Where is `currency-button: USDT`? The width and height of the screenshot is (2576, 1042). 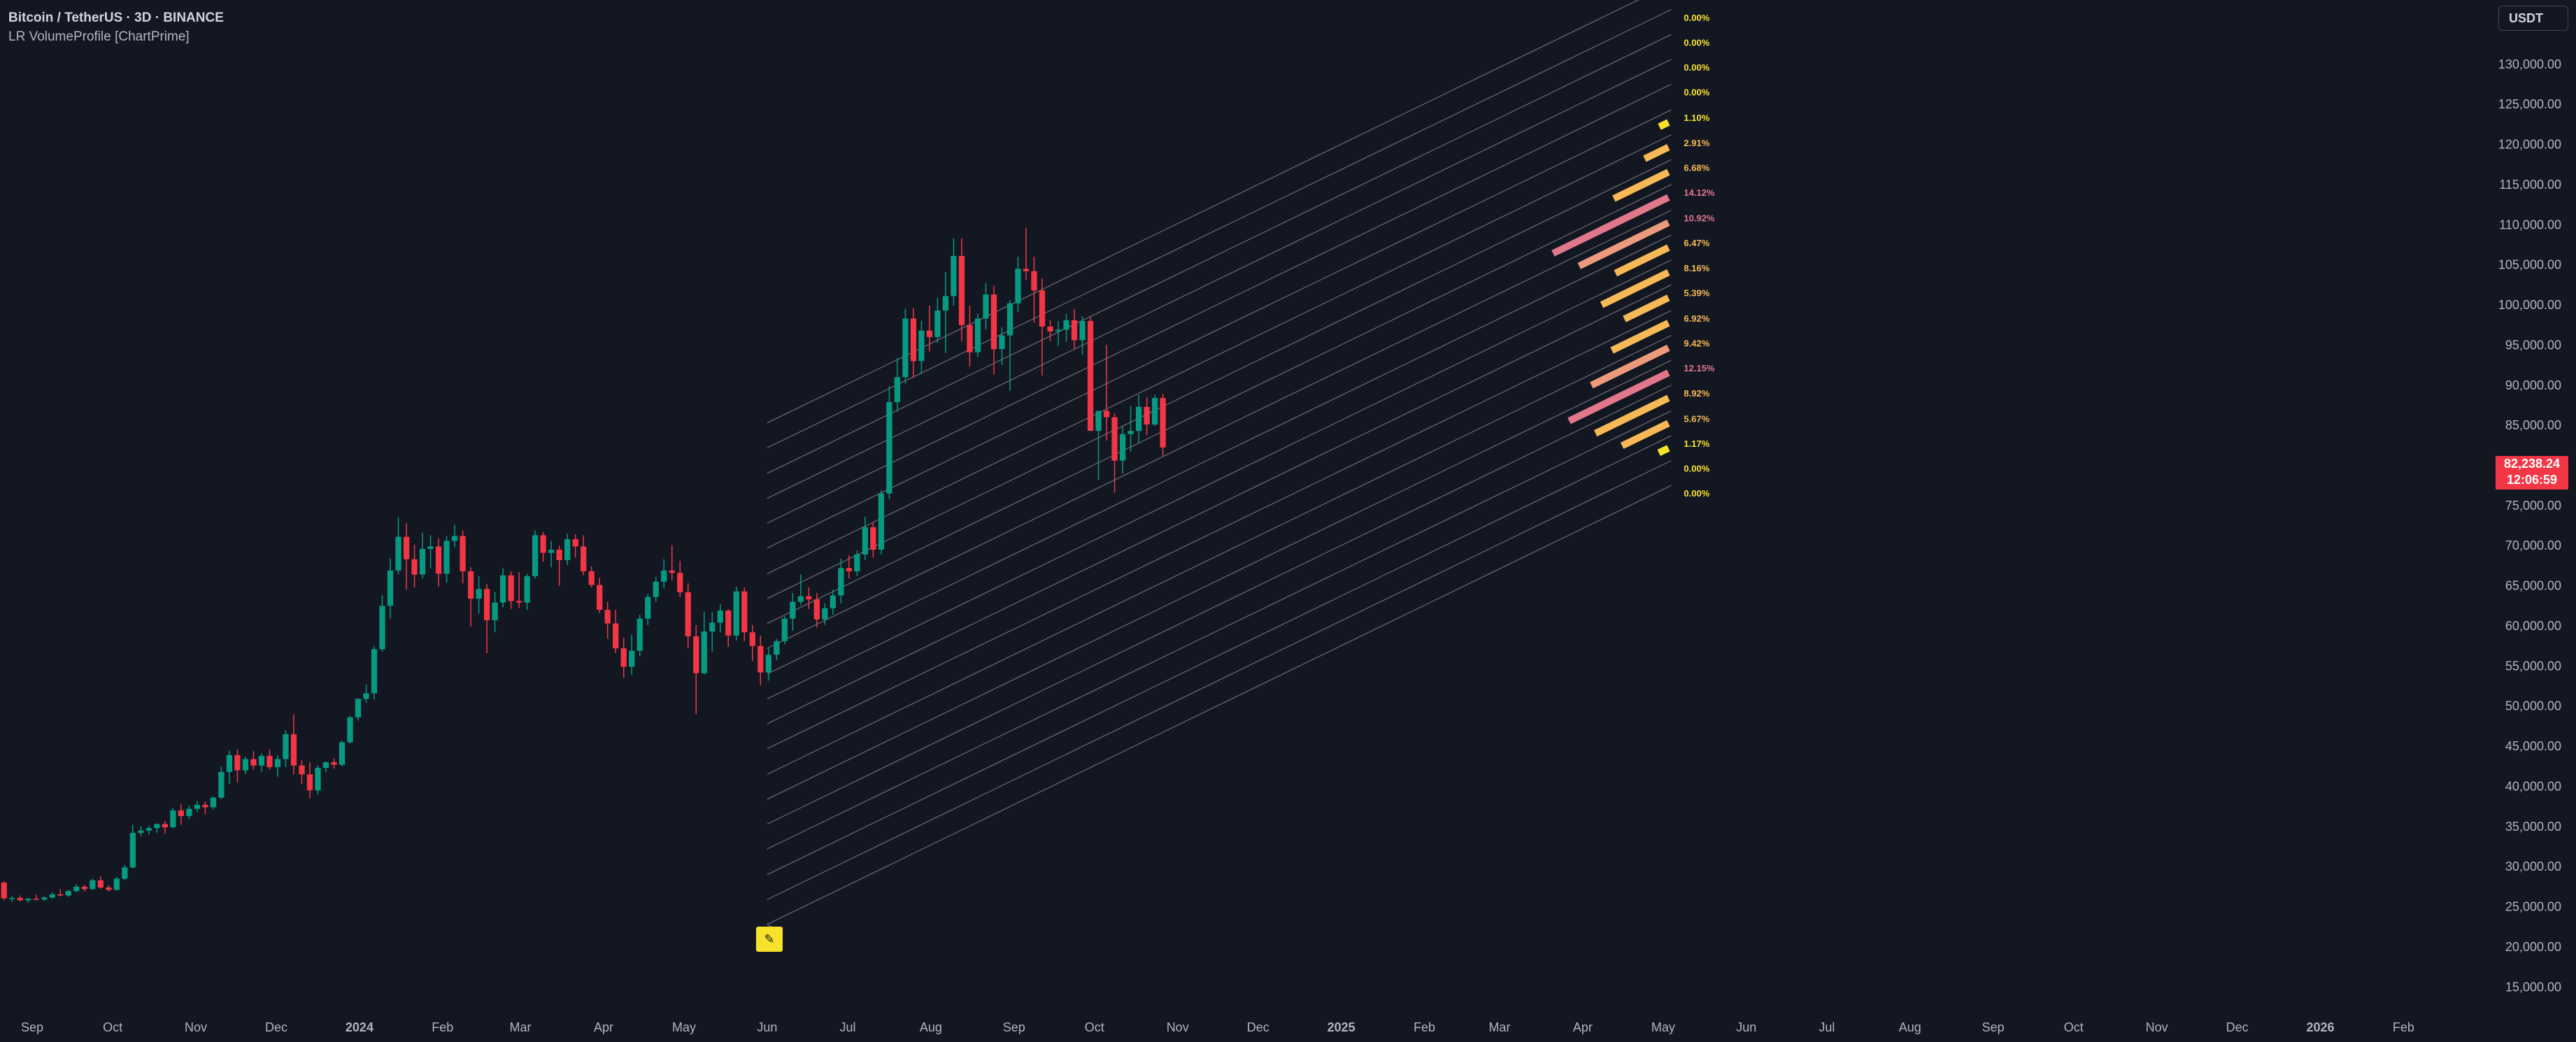 currency-button: USDT is located at coordinates (2533, 18).